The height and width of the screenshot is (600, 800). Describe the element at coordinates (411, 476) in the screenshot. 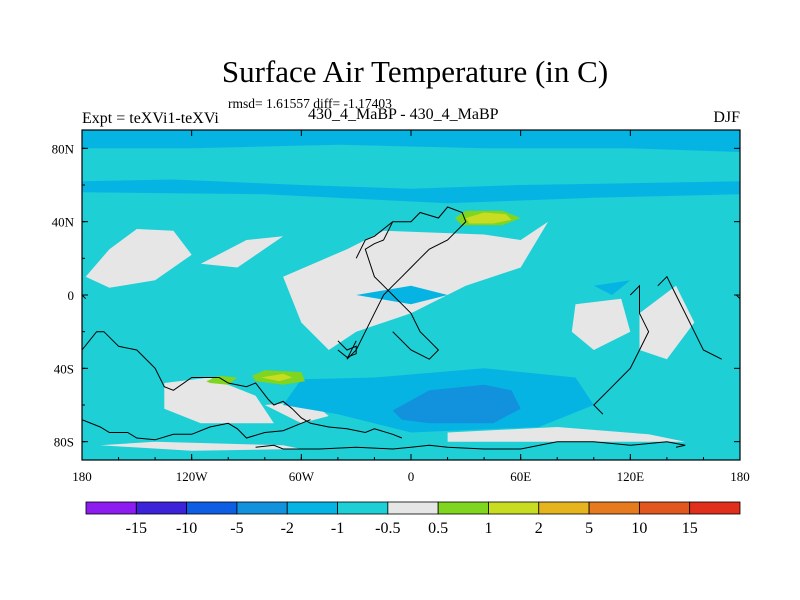

I see `x-tick-label-3: 0` at that location.